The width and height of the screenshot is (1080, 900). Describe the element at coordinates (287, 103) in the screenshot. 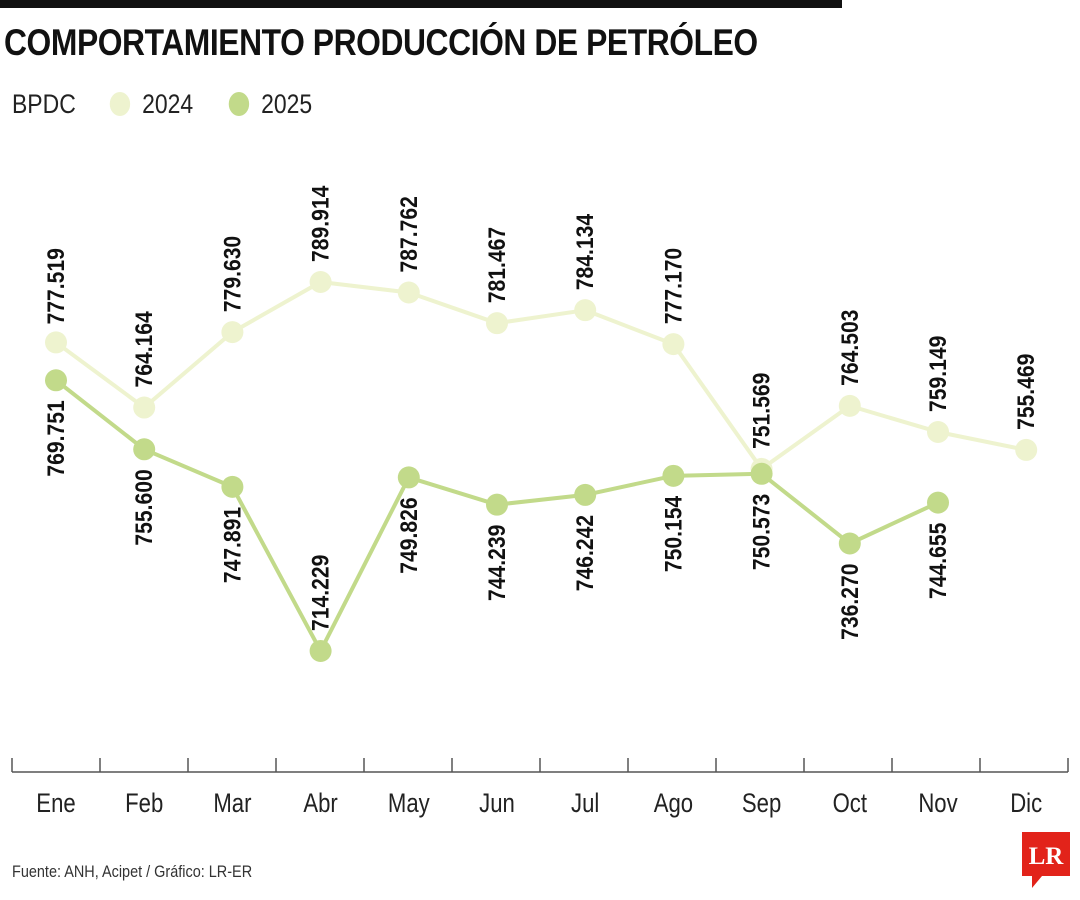

I see `legend-label-2025: 2025` at that location.